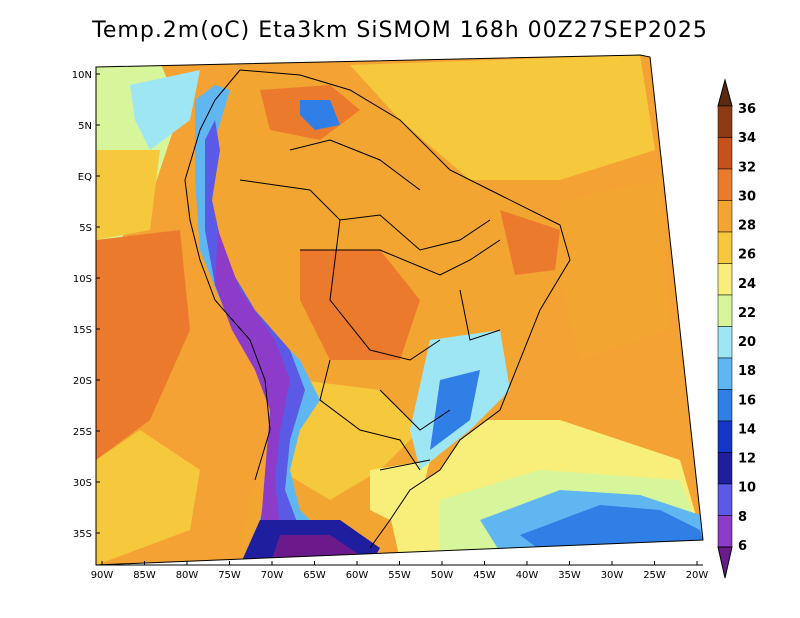  Describe the element at coordinates (86, 305) in the screenshot. I see `latitude-axis: 10N 5N EQ 5S 10S 15S 20S 25S 30S 35S` at that location.